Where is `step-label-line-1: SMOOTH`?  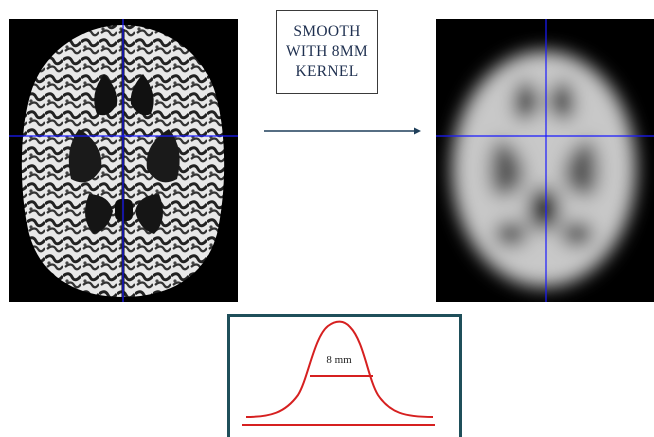 step-label-line-1: SMOOTH is located at coordinates (326, 32).